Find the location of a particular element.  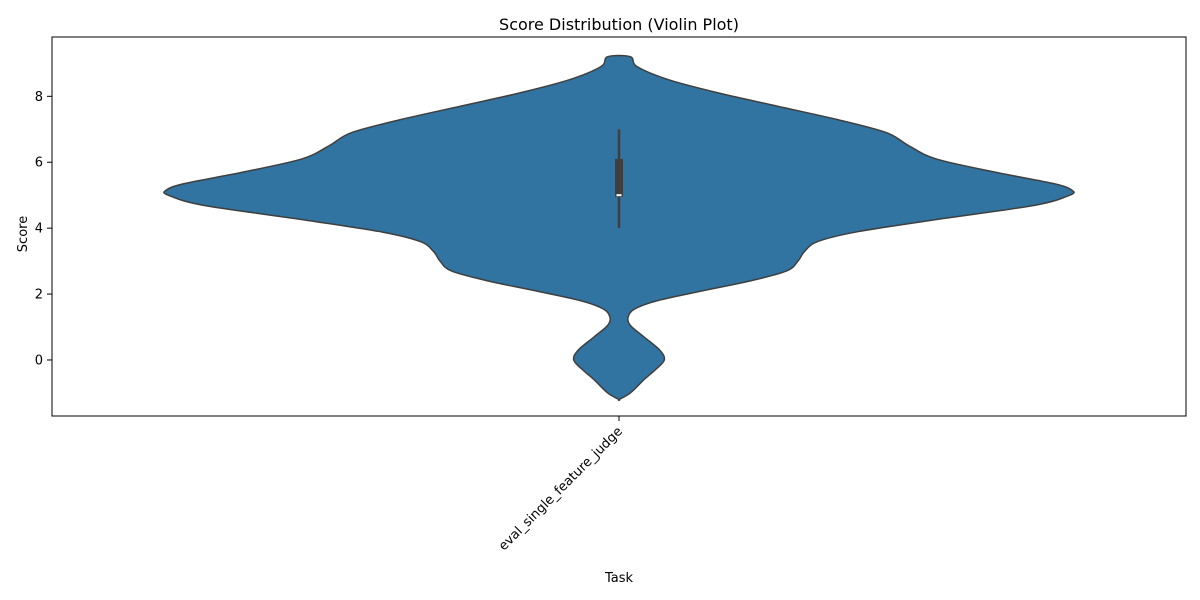

y-axis-label: Score is located at coordinates (23, 234).